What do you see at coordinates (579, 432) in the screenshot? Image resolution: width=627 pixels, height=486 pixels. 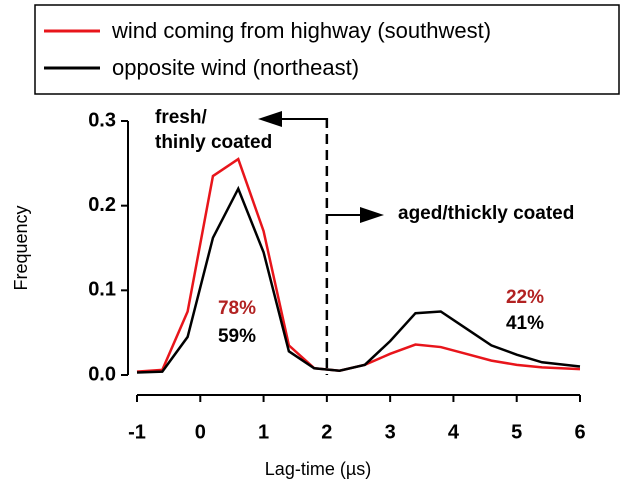 I see `x-tick-label: 6` at bounding box center [579, 432].